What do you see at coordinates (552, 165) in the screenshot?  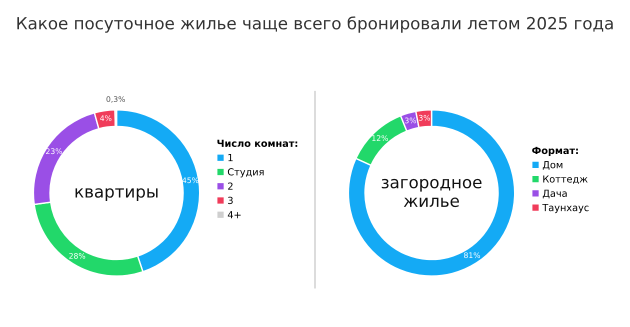 I see `legend-label: Дом` at bounding box center [552, 165].